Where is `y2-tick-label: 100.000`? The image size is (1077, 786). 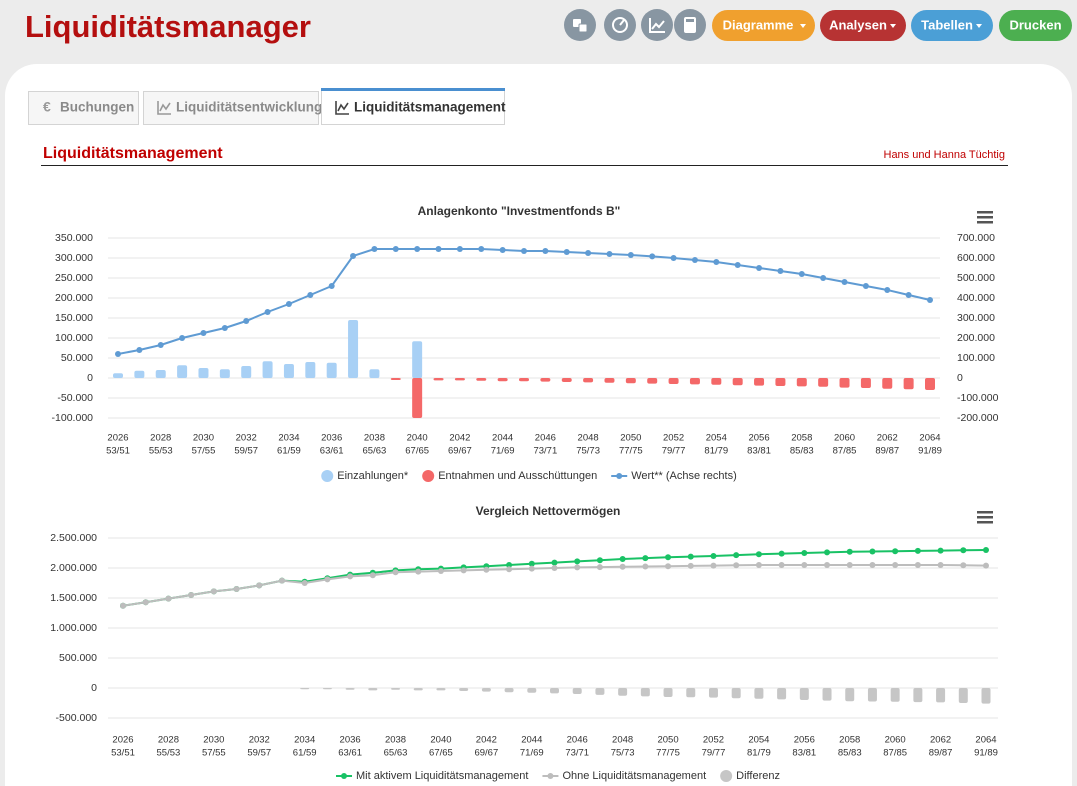 y2-tick-label: 100.000 is located at coordinates (976, 358).